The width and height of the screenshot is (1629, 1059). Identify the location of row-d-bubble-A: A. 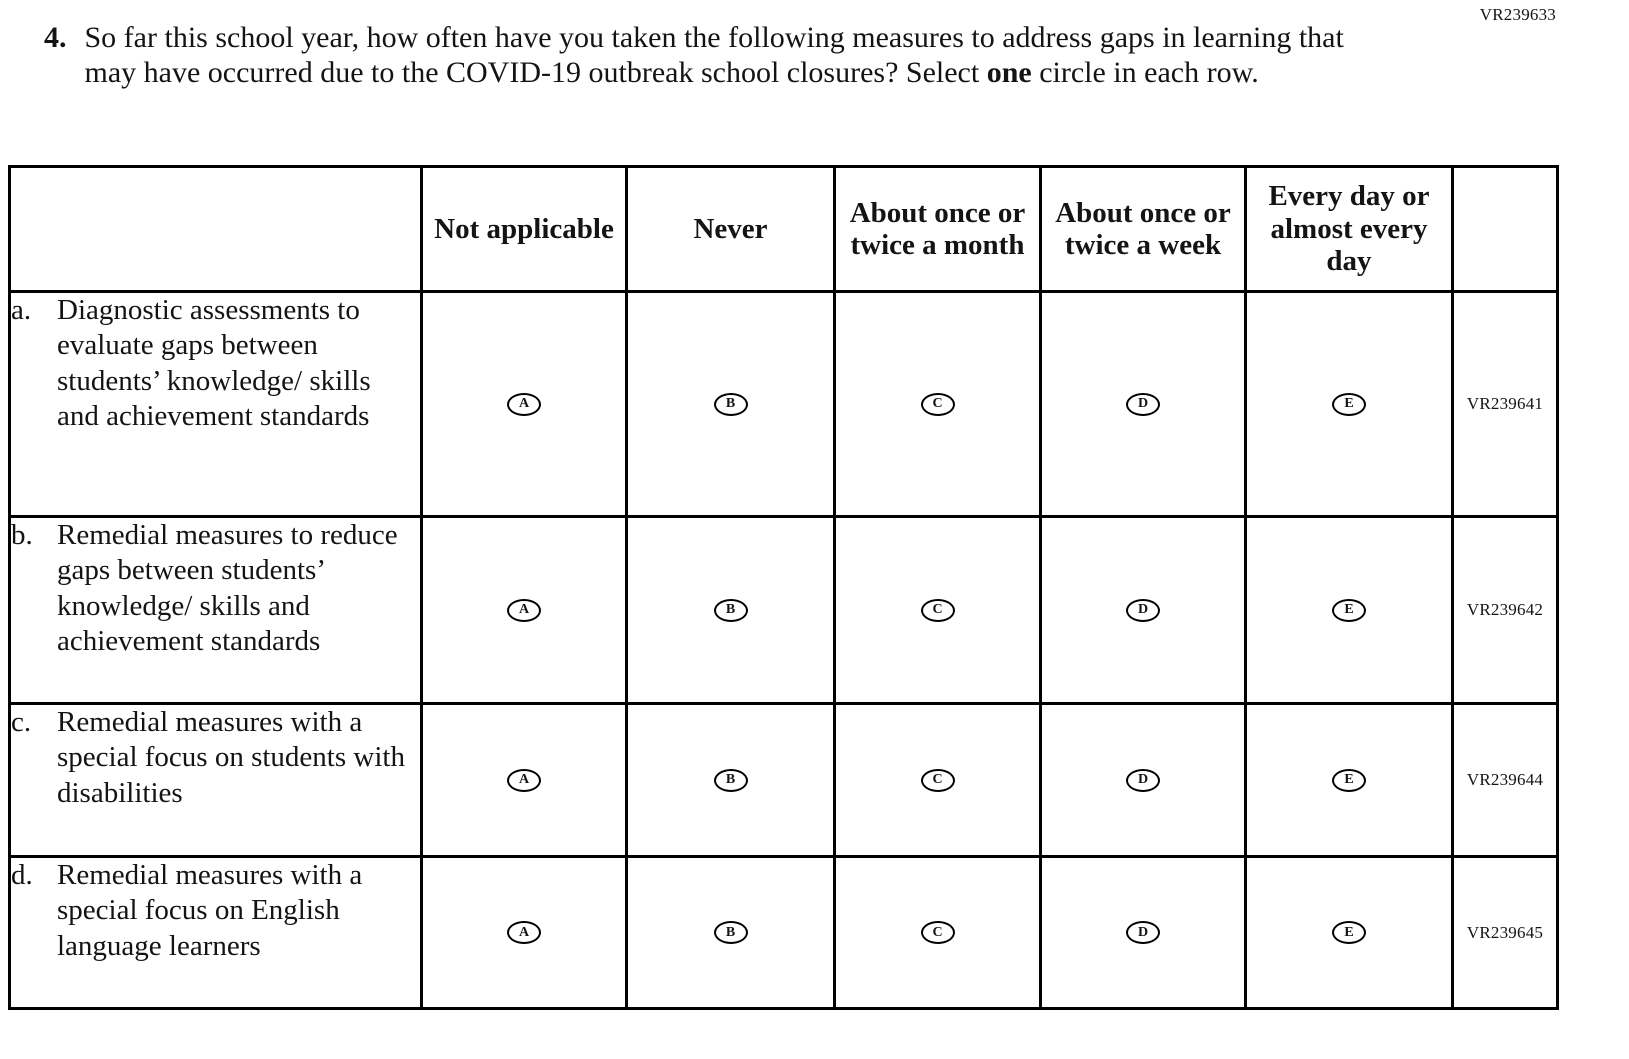
(524, 932).